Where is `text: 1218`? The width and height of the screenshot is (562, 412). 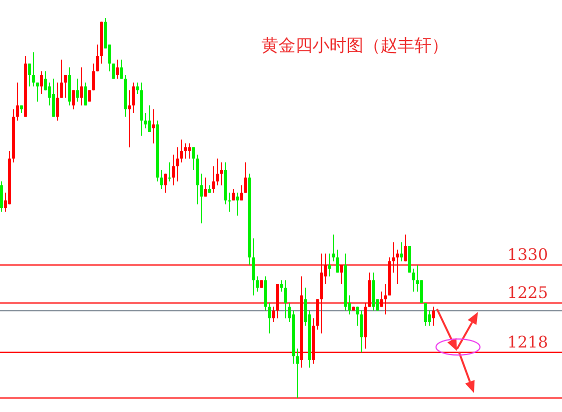
text: 1218 is located at coordinates (527, 342).